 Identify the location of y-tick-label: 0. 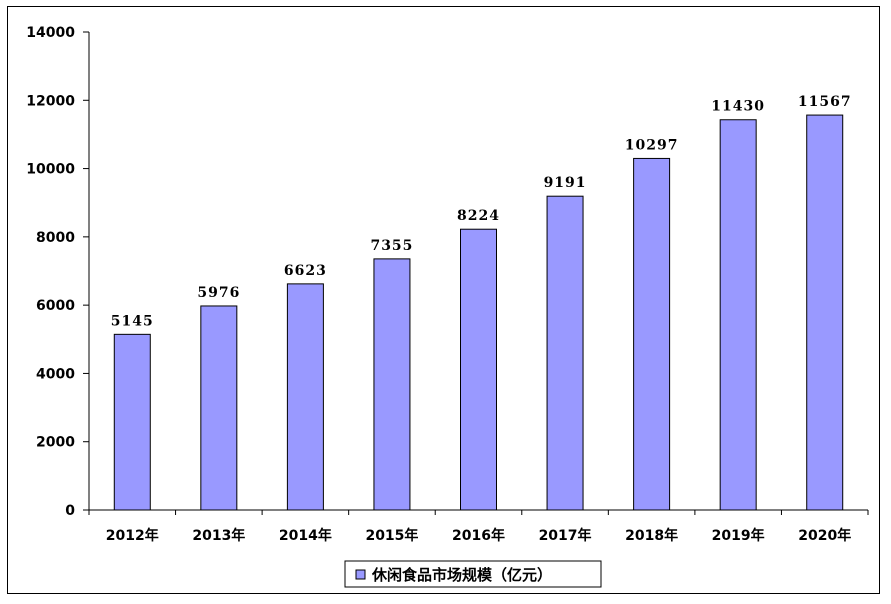
(70, 511).